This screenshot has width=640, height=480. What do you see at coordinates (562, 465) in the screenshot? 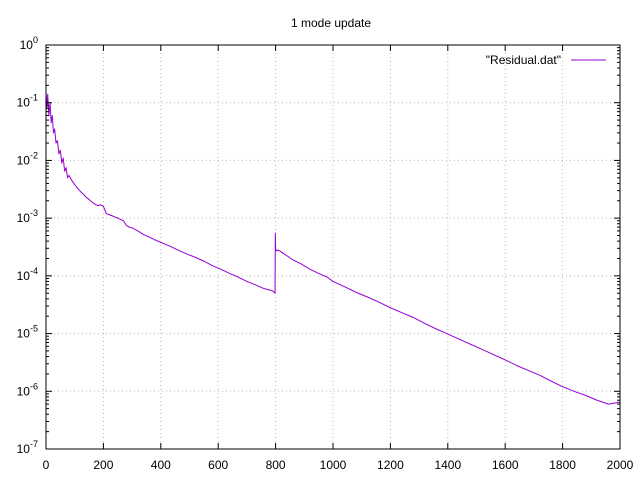
I see `x-tick-label: 1800` at bounding box center [562, 465].